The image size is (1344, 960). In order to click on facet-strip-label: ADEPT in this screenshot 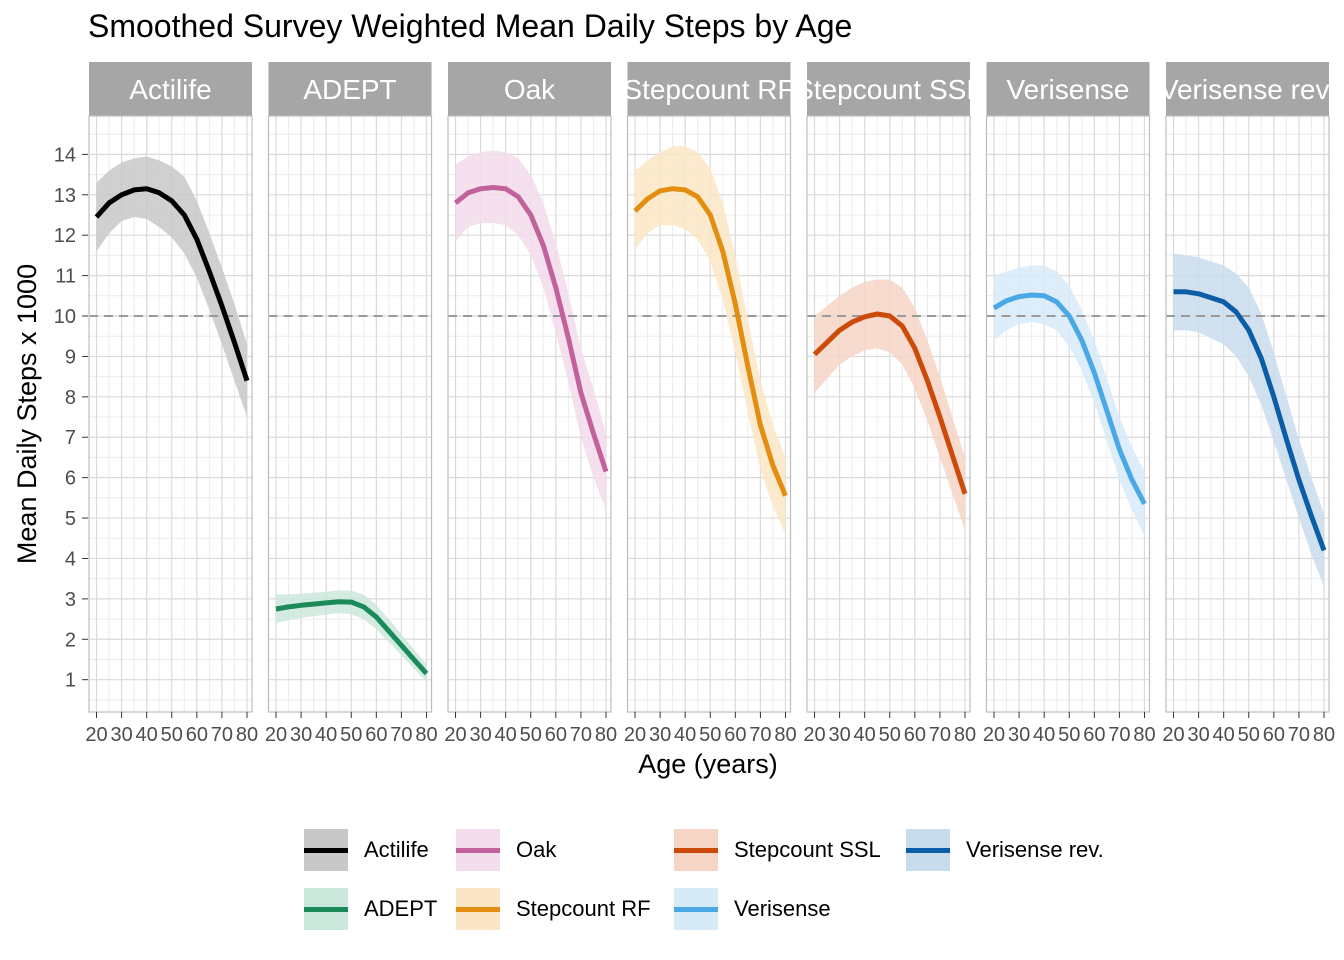, I will do `click(349, 89)`.